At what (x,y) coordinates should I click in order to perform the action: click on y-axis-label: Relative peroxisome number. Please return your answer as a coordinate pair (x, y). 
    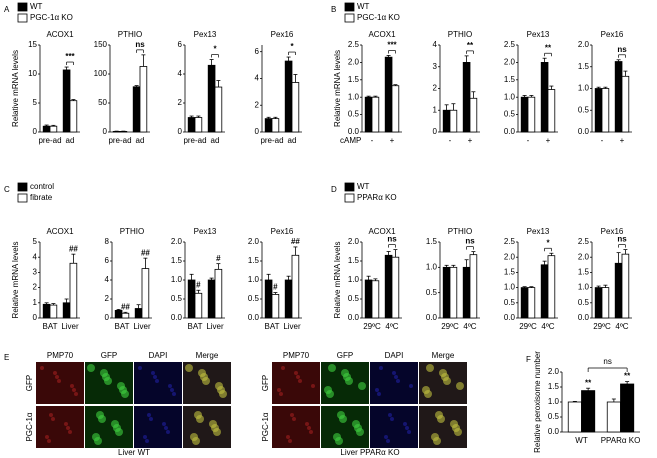
    Looking at the image, I should click on (537, 402).